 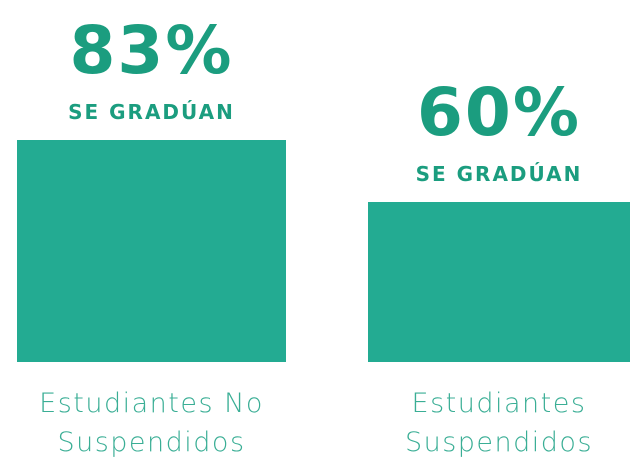 What do you see at coordinates (151, 423) in the screenshot?
I see `category-label: Estudiantes No Suspendidos` at bounding box center [151, 423].